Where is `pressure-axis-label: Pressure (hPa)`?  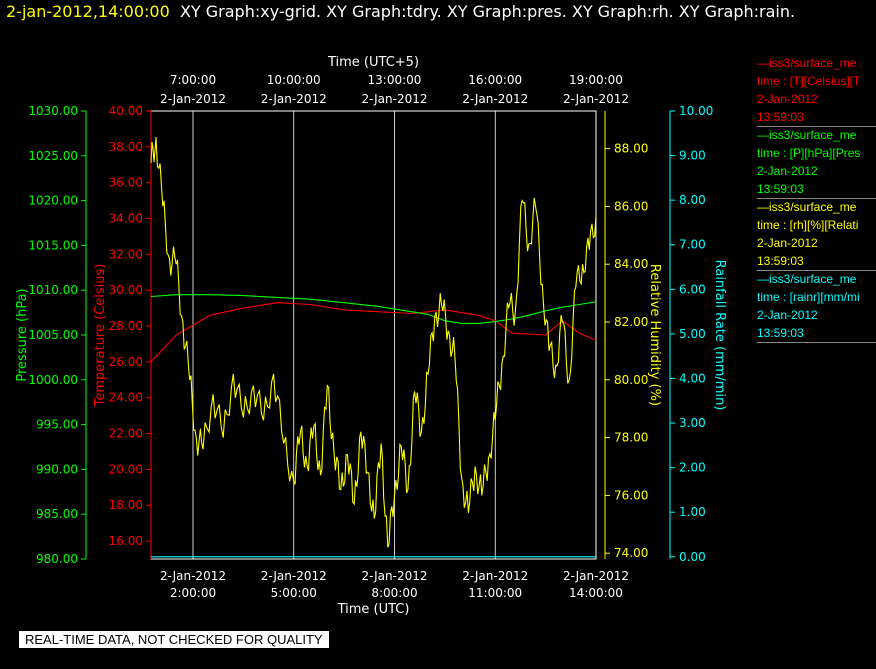 pressure-axis-label: Pressure (hPa) is located at coordinates (22, 334).